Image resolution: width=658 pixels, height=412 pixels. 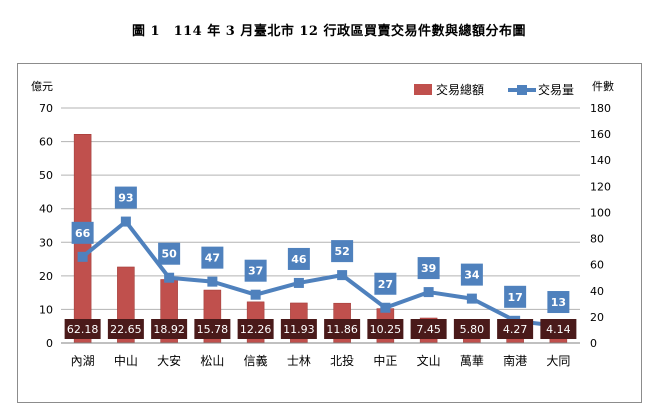 I want to click on legend-line-marker, so click(x=522, y=90).